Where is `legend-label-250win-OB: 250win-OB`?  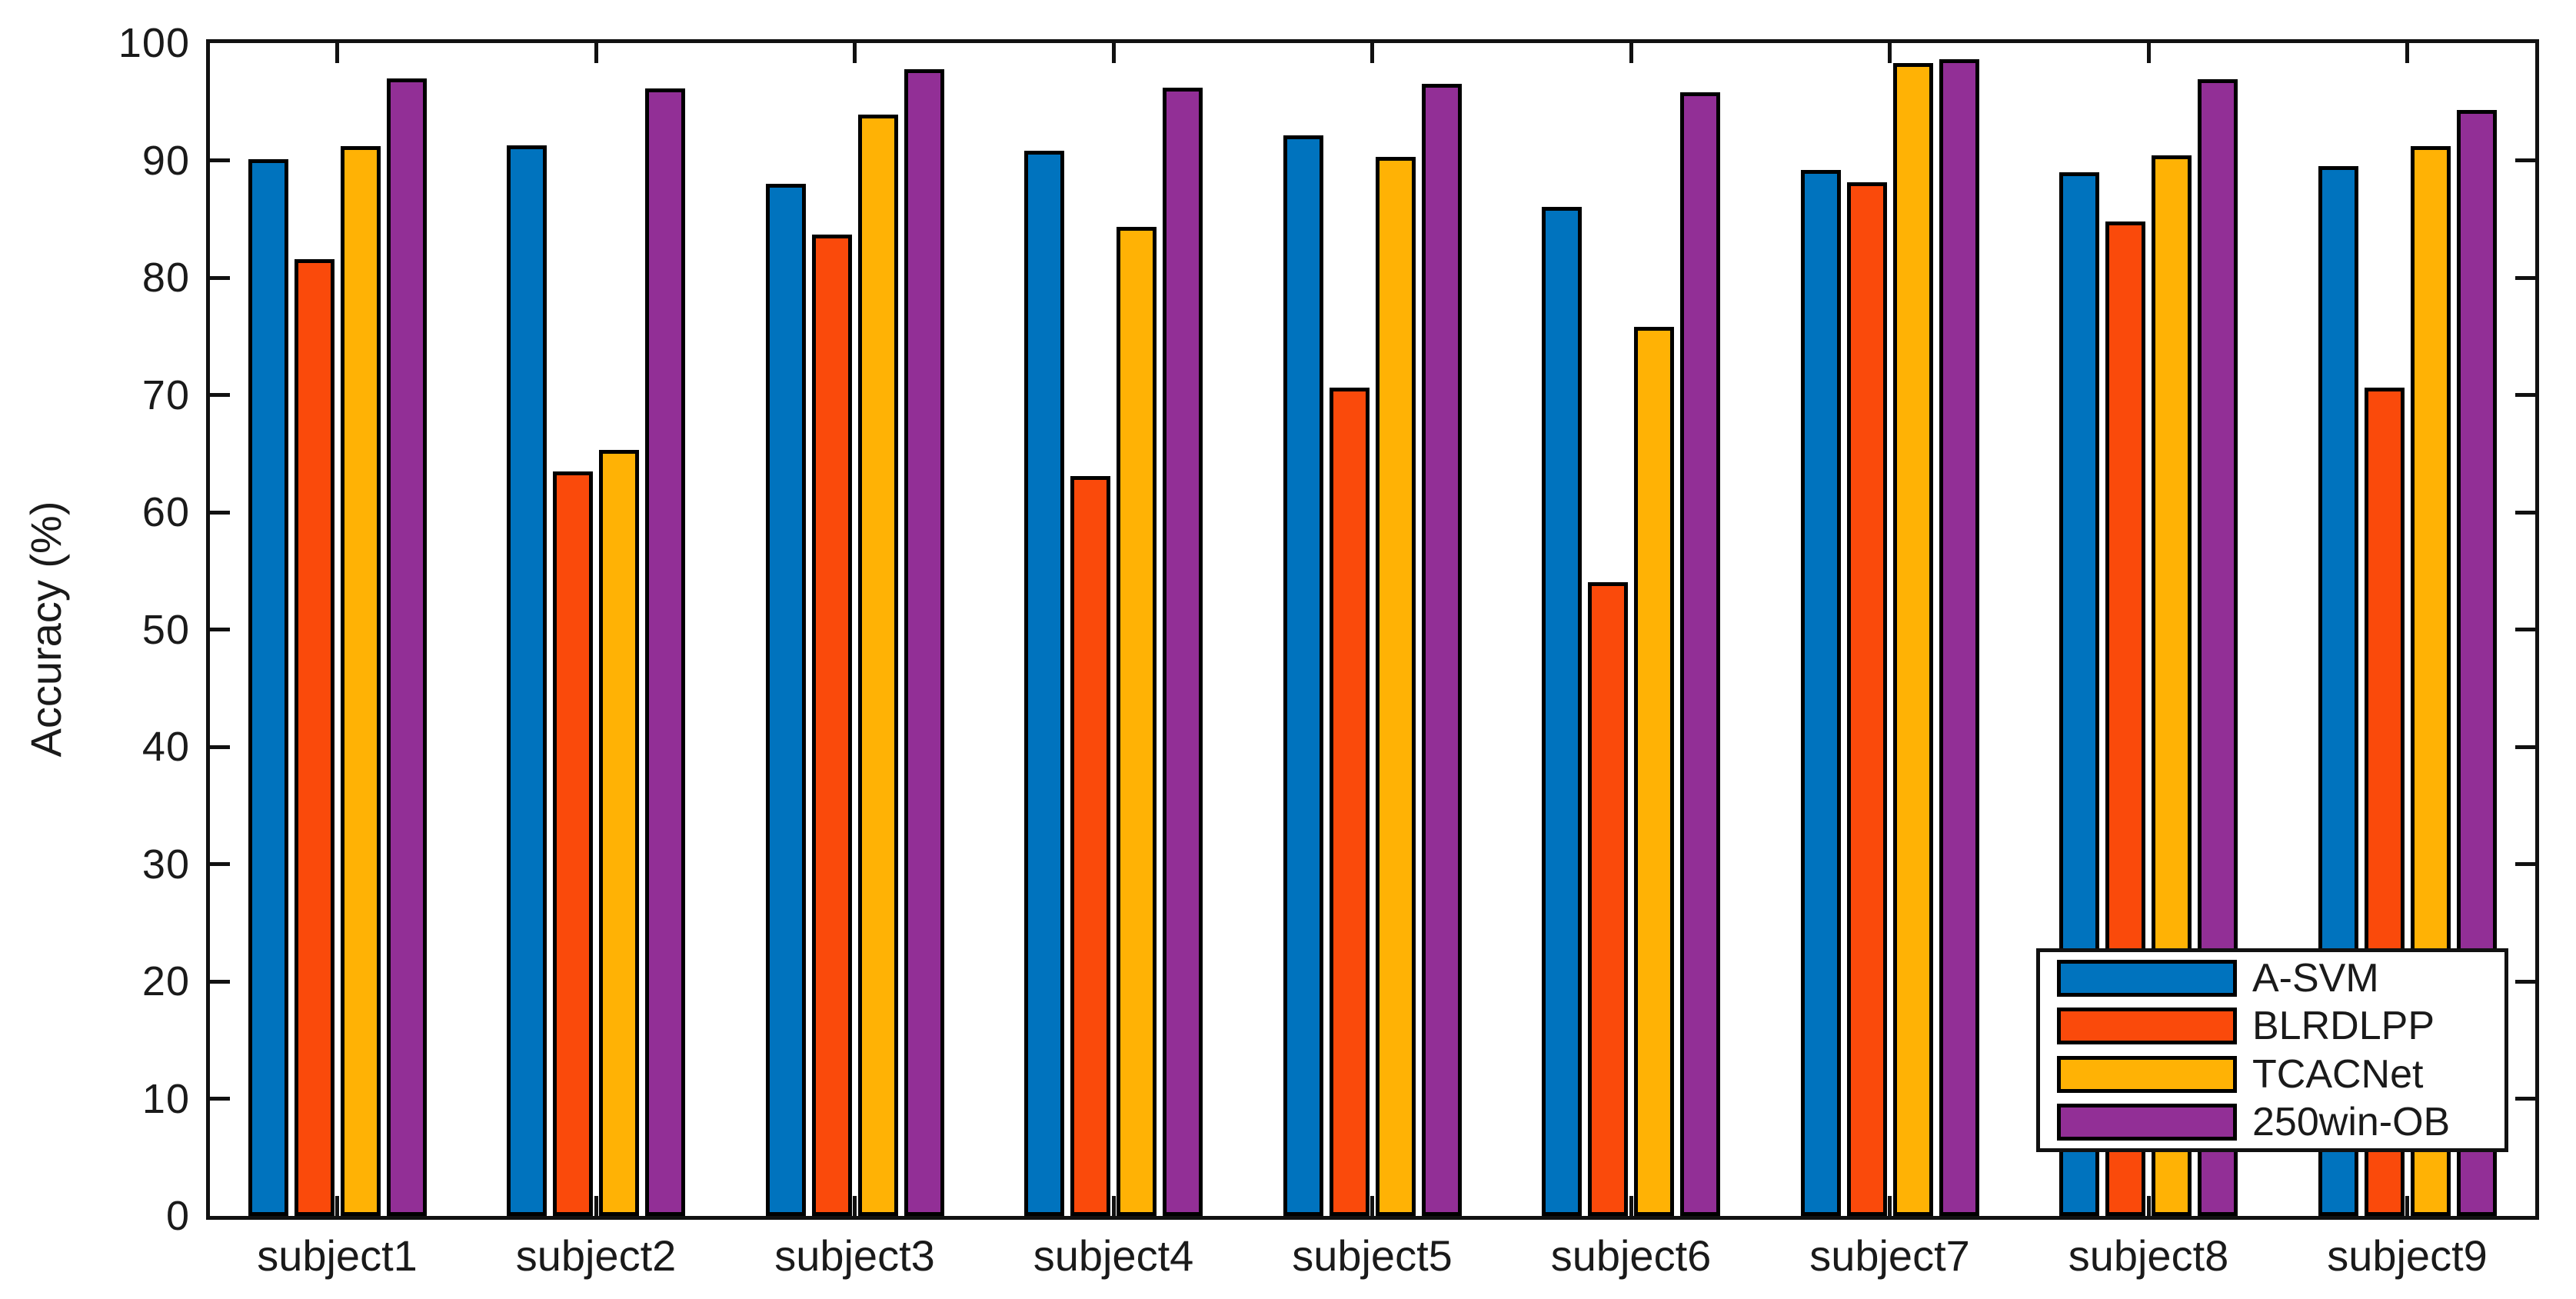
legend-label-250win-OB: 250win-OB is located at coordinates (2351, 1121).